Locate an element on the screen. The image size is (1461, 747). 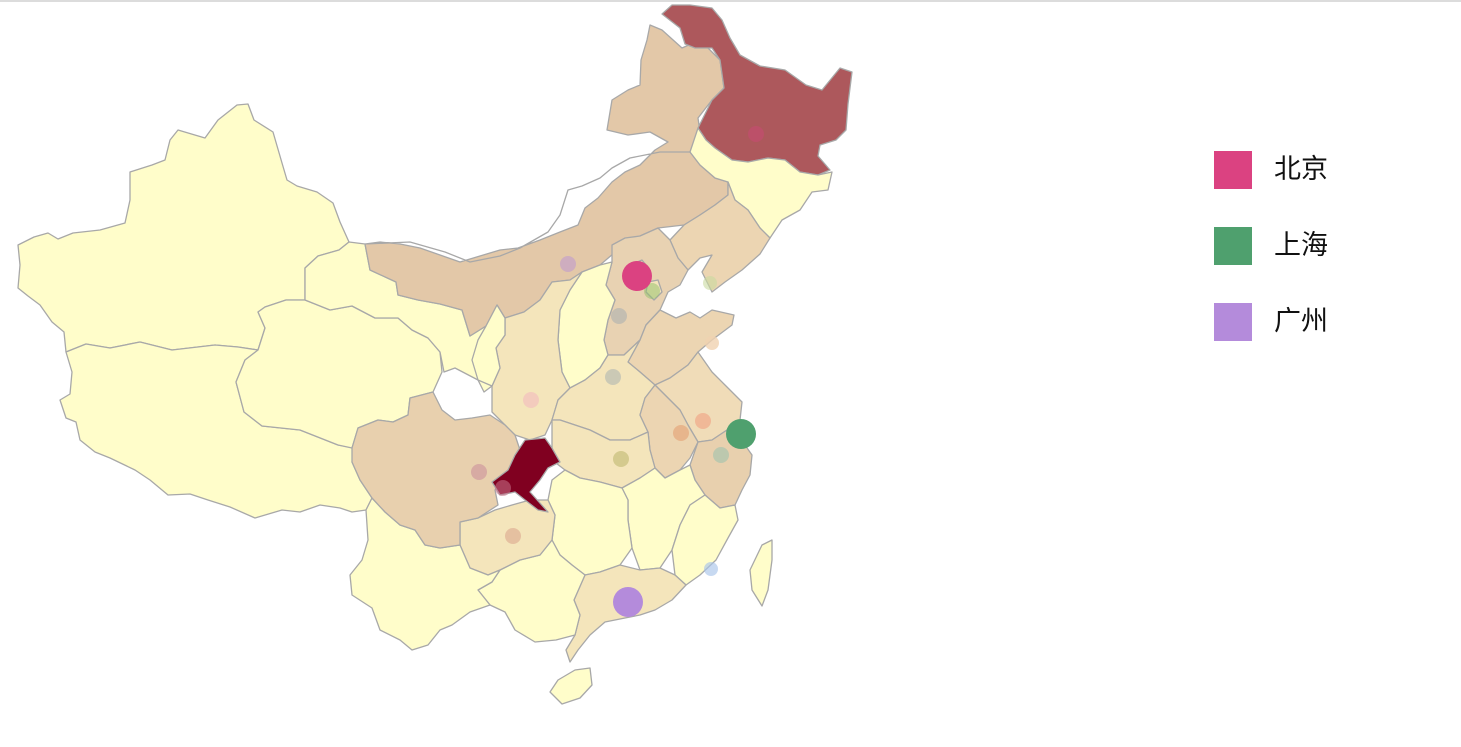
top-divider is located at coordinates (730, 1).